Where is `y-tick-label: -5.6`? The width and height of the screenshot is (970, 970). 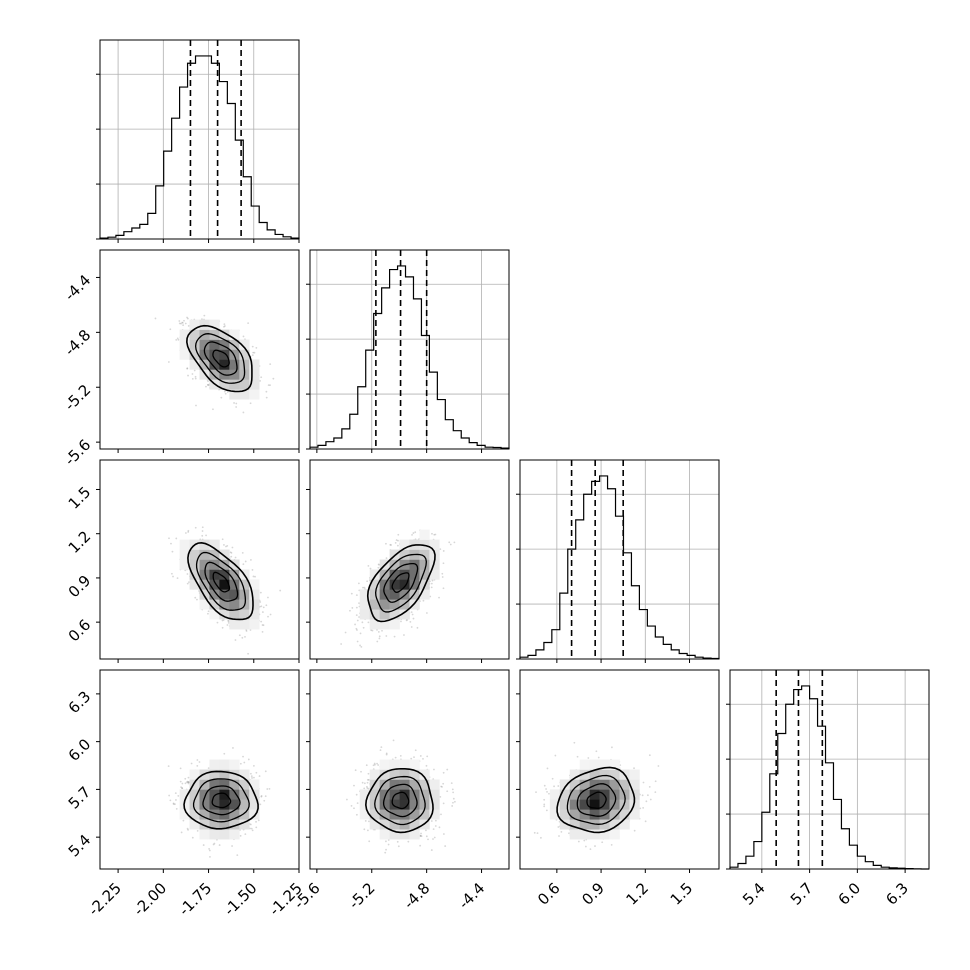 y-tick-label: -5.6 is located at coordinates (77, 452).